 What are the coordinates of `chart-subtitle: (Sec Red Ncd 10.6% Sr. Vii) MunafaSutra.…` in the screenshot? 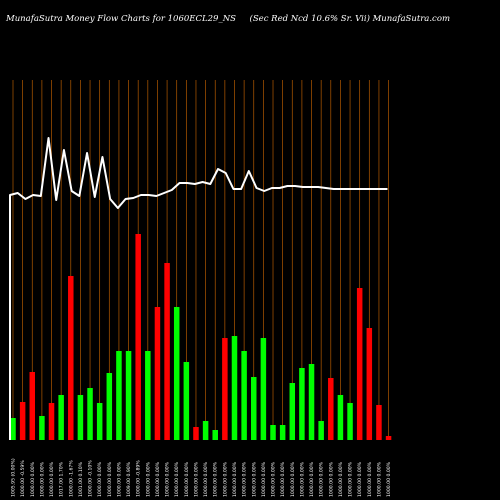 It's located at (349, 19).